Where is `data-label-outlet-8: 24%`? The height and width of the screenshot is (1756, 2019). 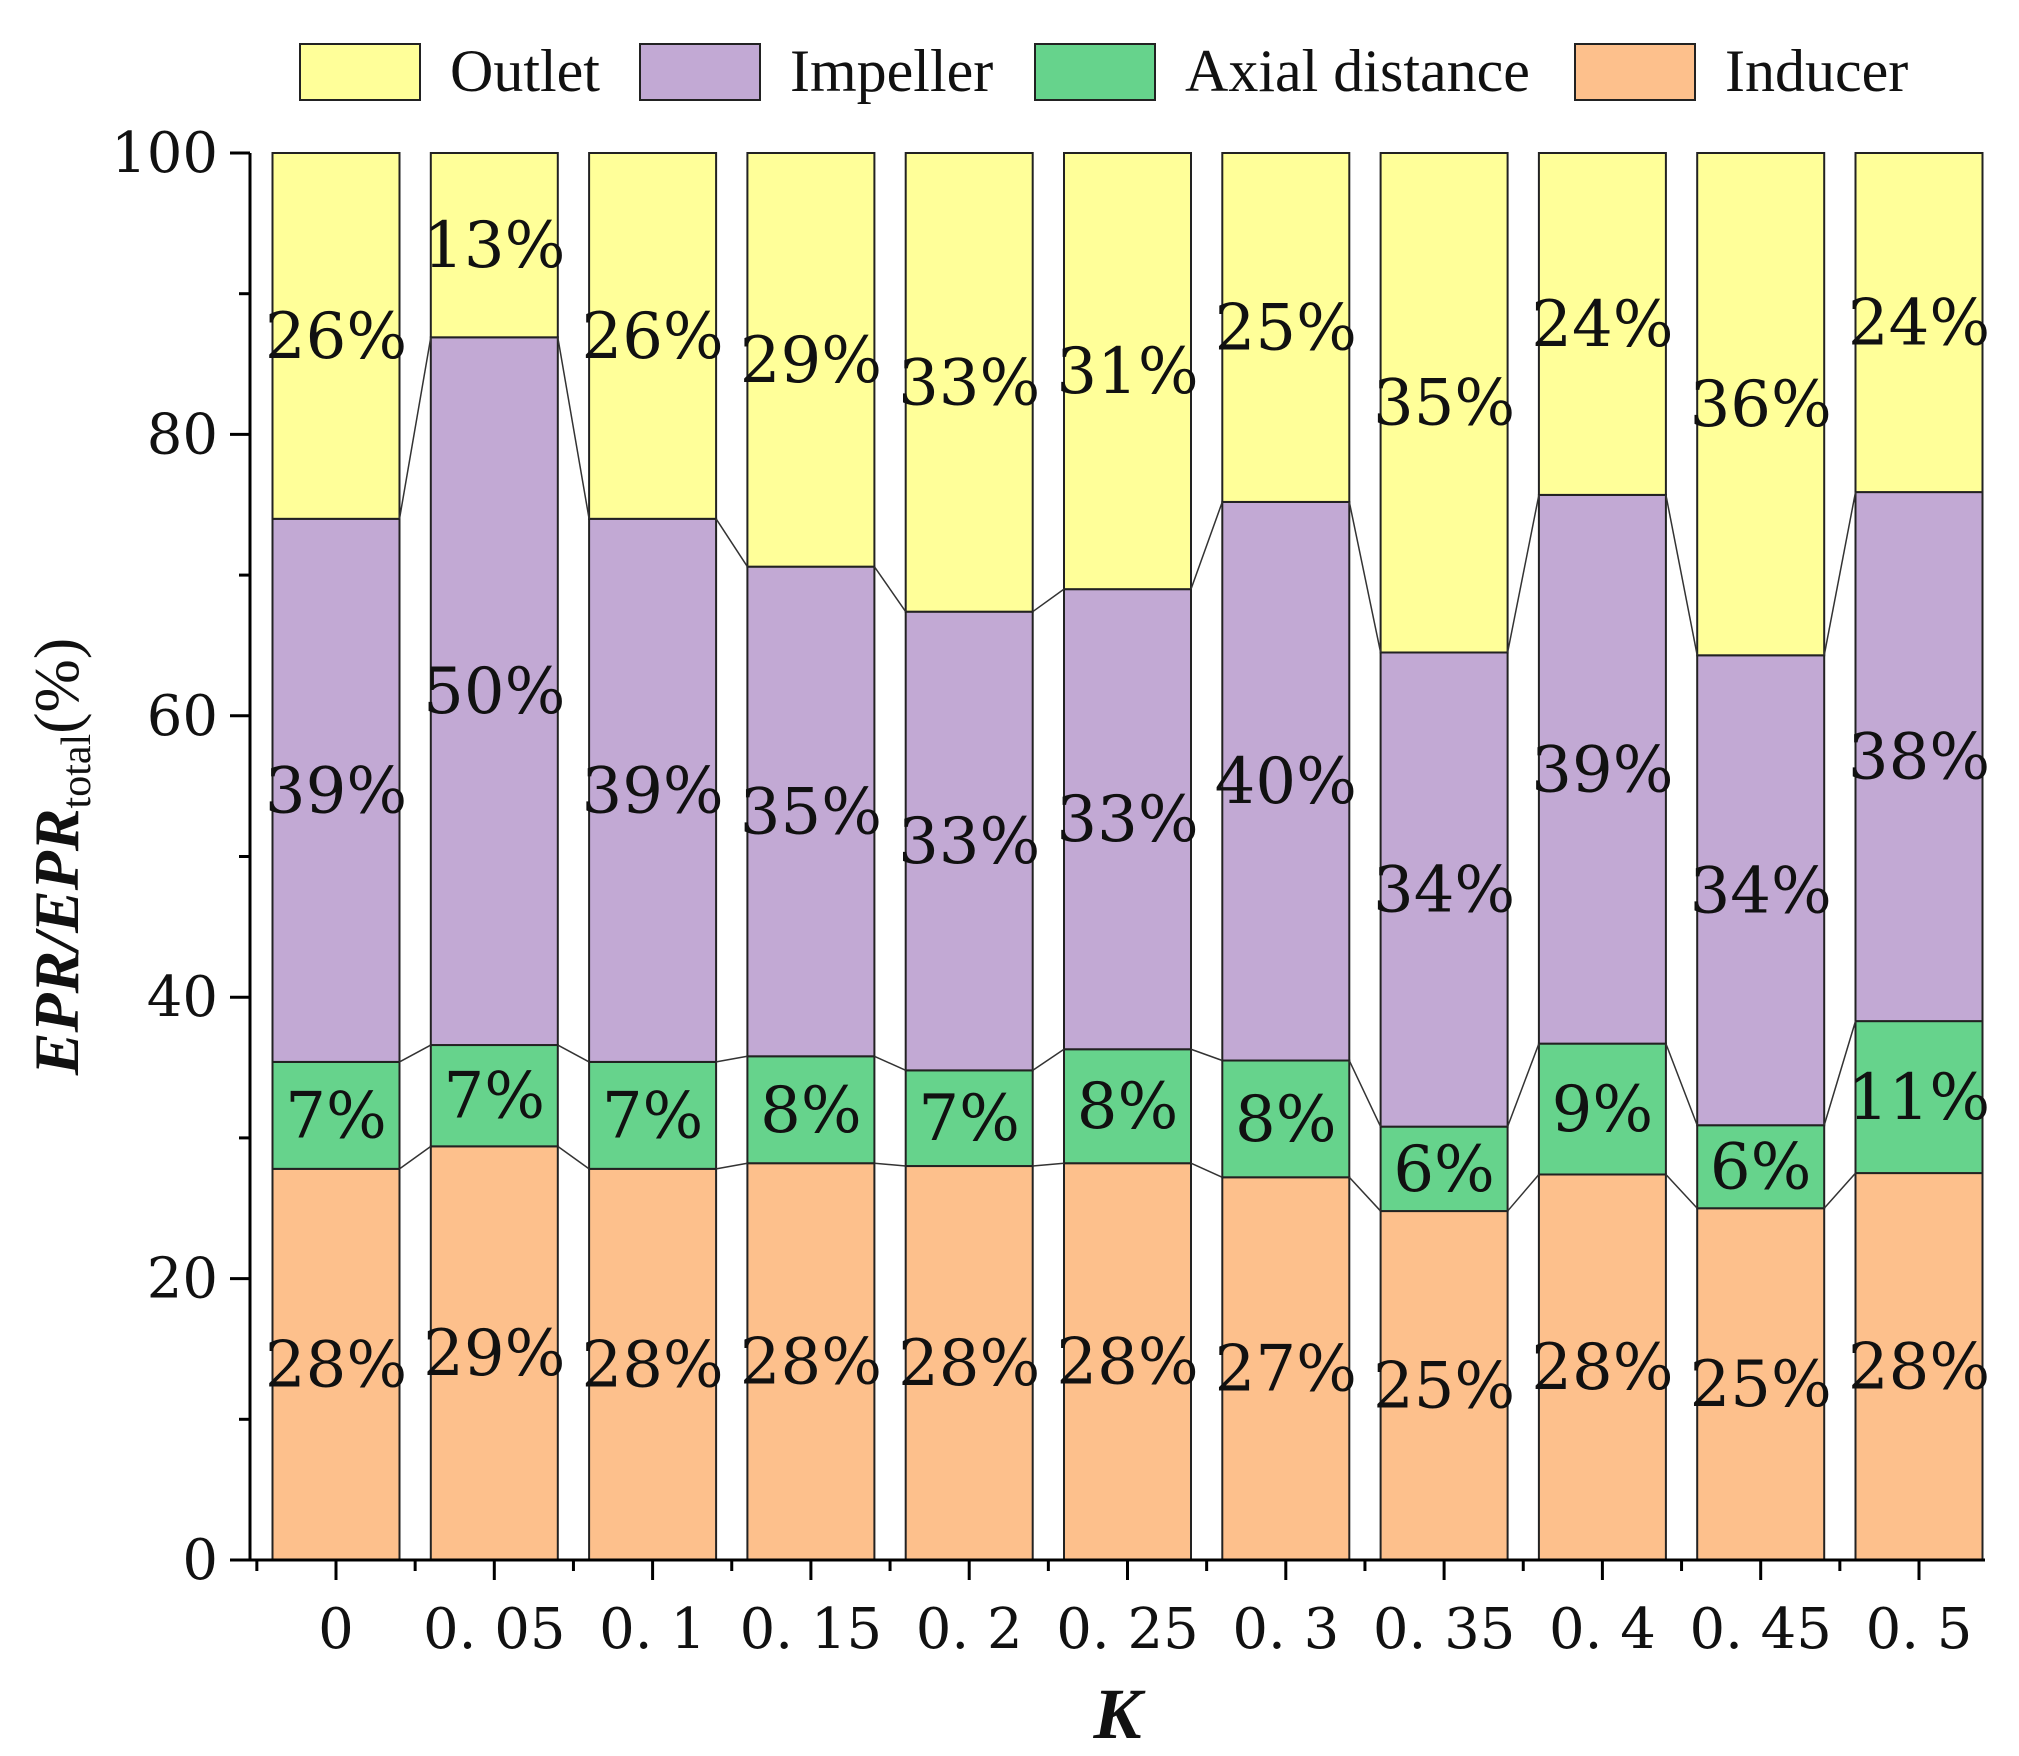 data-label-outlet-8: 24% is located at coordinates (1602, 325).